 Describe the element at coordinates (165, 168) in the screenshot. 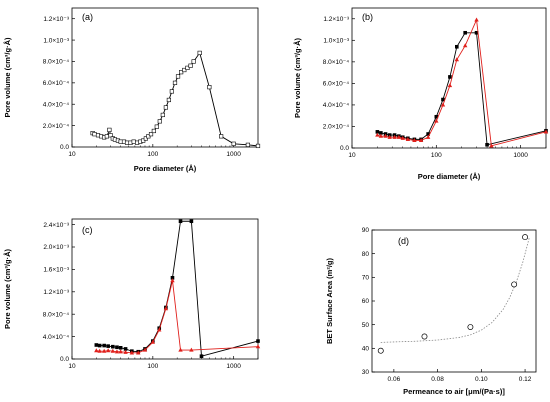

I see `x-axis-label: Pore diameter (Å)` at that location.